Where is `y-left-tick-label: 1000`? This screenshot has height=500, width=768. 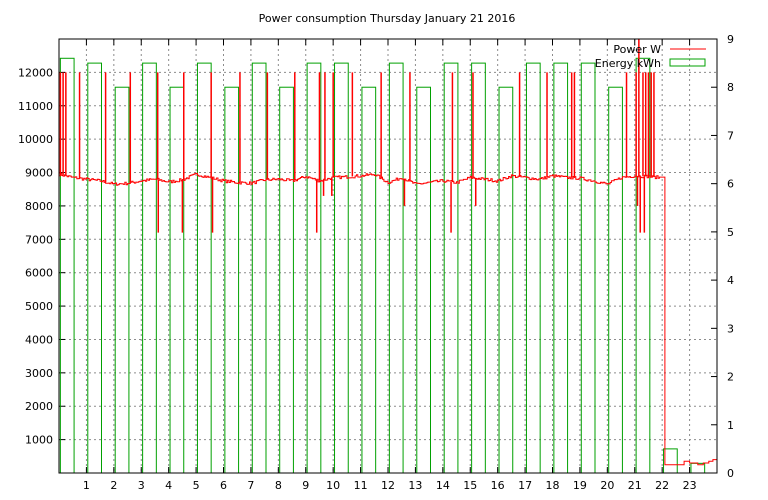 y-left-tick-label: 1000 is located at coordinates (39, 440).